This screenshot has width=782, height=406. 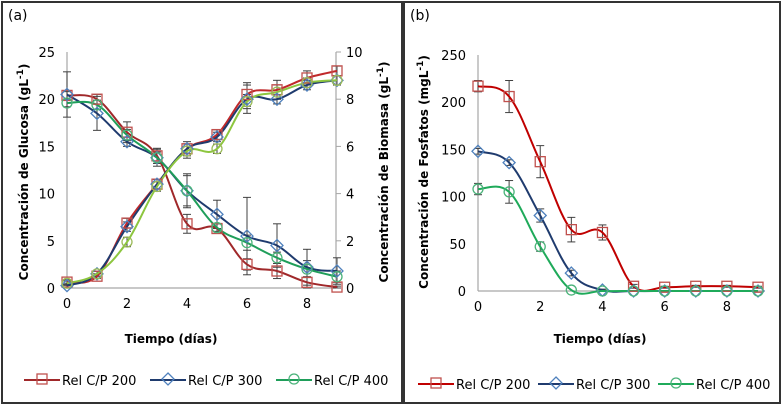 I want to click on panel-b-y-axis-label: Concentración de Fosfatos (mgL-1), so click(x=423, y=172).